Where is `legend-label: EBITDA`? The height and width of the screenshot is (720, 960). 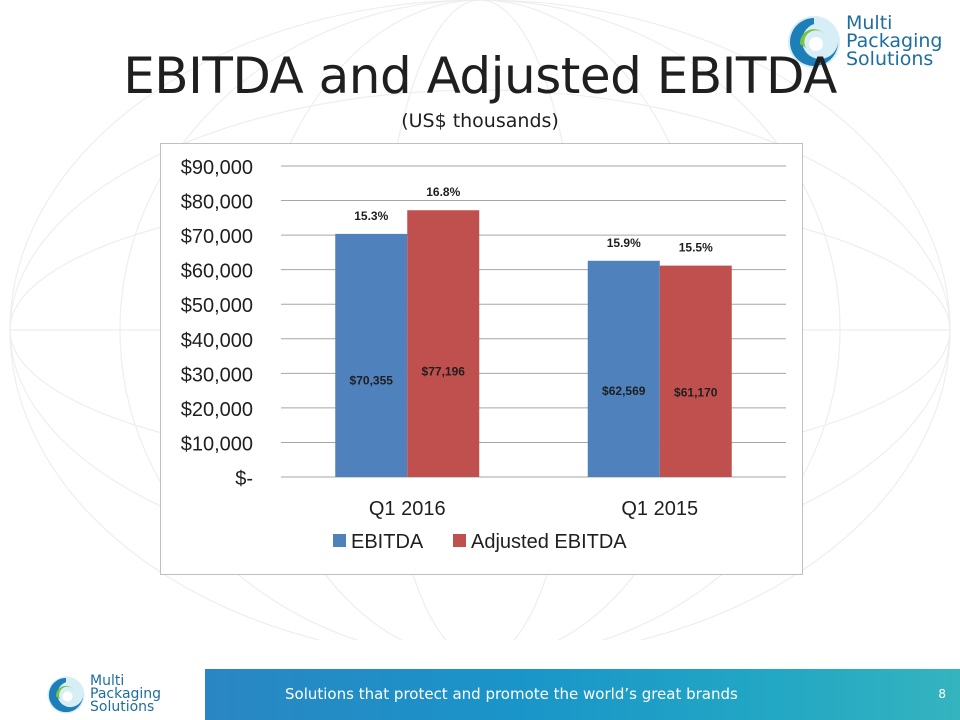
legend-label: EBITDA is located at coordinates (387, 542).